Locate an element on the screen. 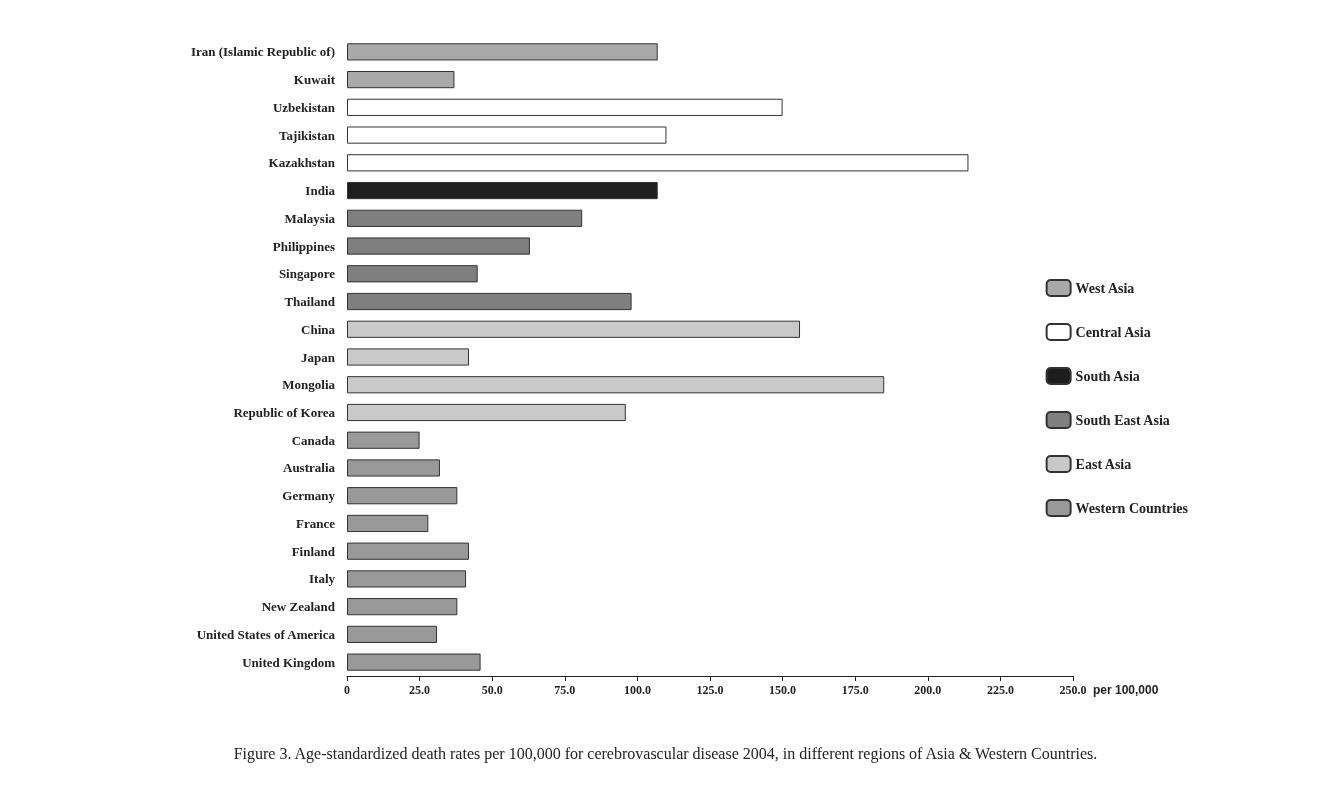  x-tick-label: 250.0 is located at coordinates (1073, 690).